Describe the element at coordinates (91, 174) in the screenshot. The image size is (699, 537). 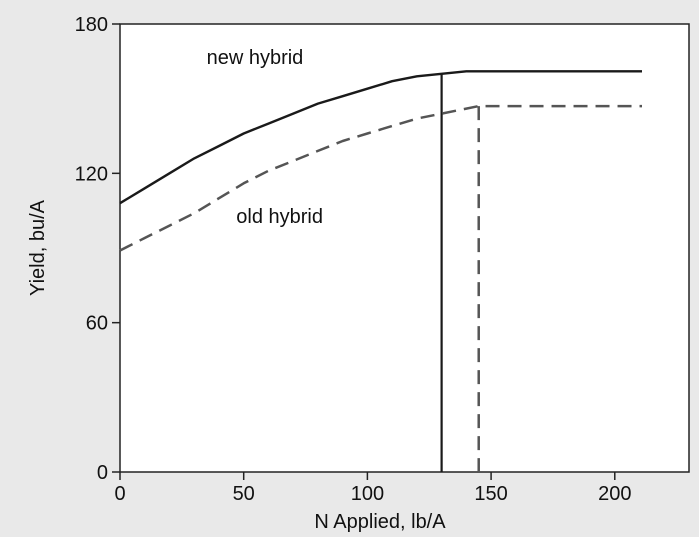
I see `y-tick-label: 120` at that location.